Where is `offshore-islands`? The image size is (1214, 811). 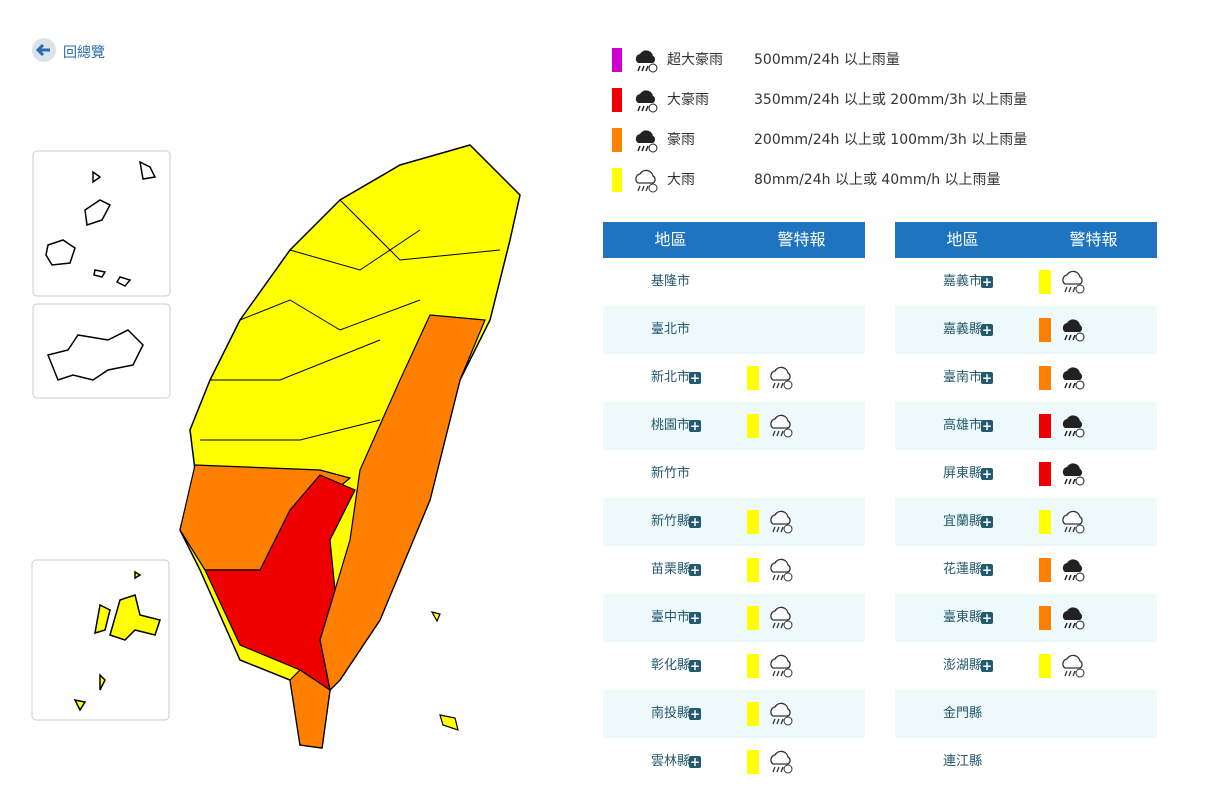
offshore-islands is located at coordinates (444, 671).